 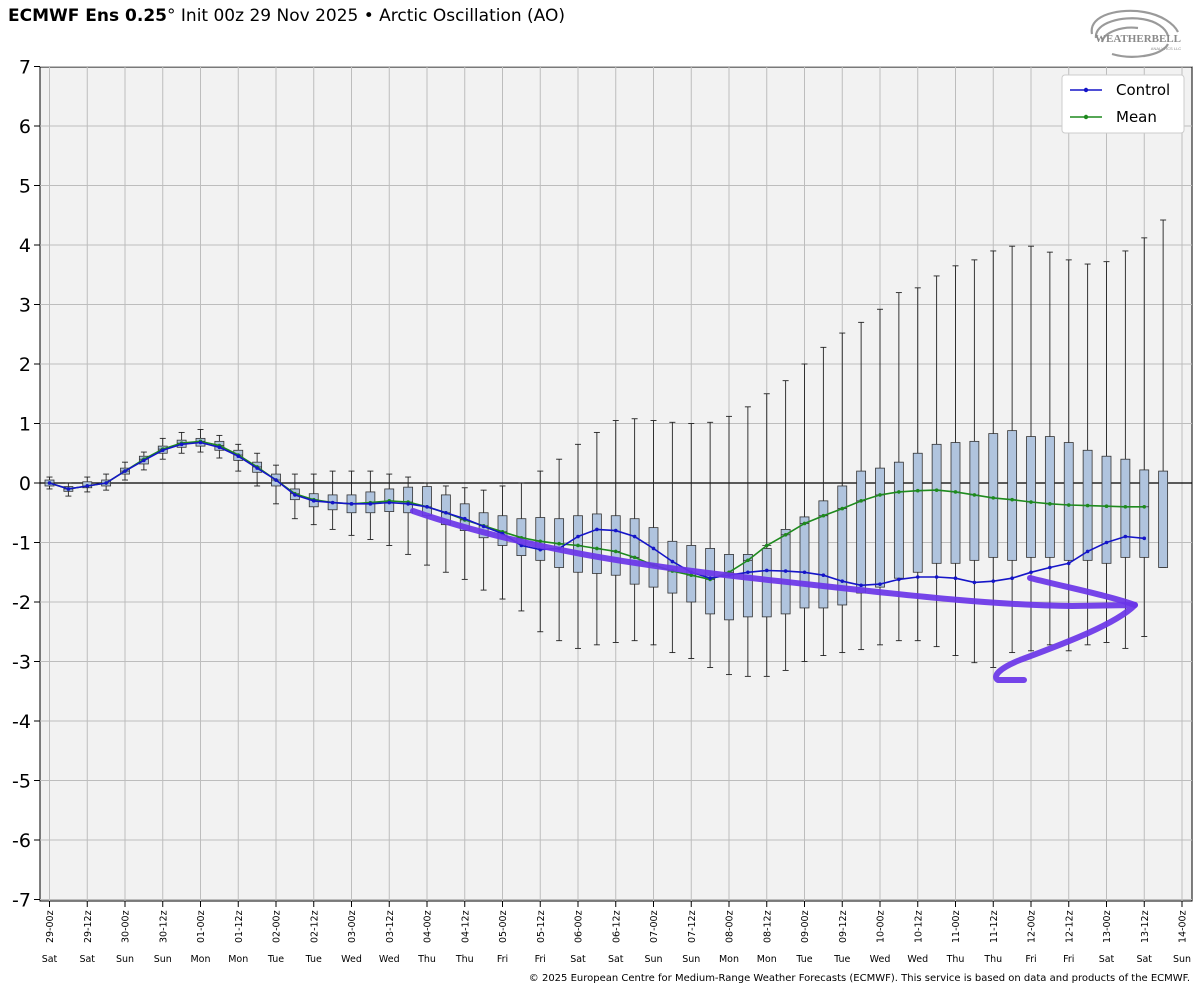 What do you see at coordinates (881, 926) in the screenshot?
I see `x-tick-label: 10-00z` at bounding box center [881, 926].